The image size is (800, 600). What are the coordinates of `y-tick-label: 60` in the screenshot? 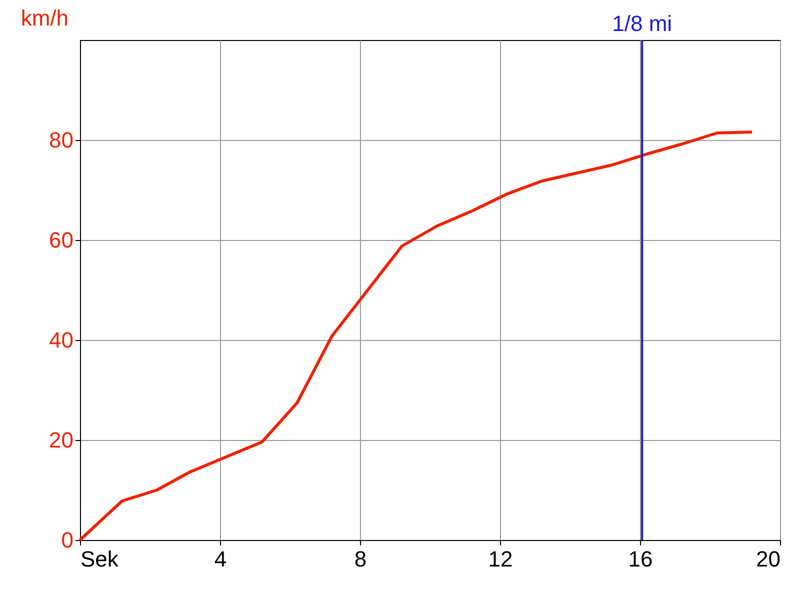 It's located at (61, 240).